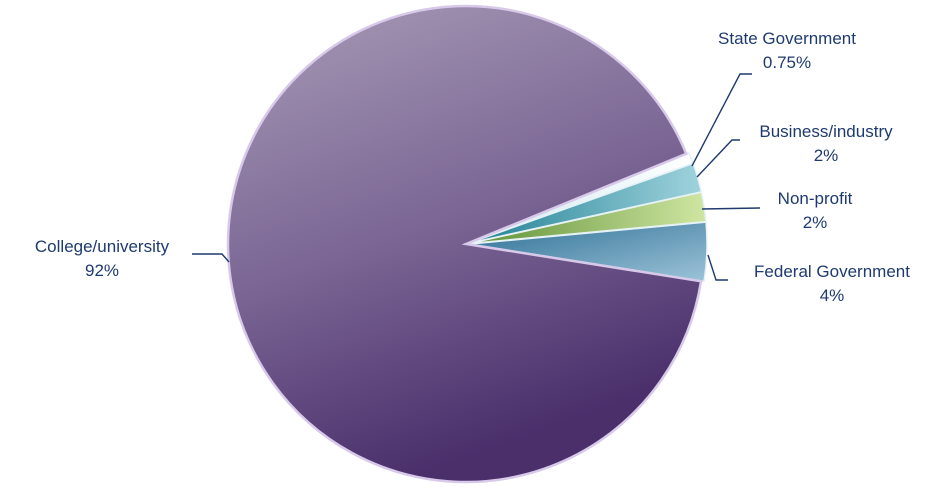 The width and height of the screenshot is (938, 487). I want to click on leader-line-business-industry, so click(718, 158).